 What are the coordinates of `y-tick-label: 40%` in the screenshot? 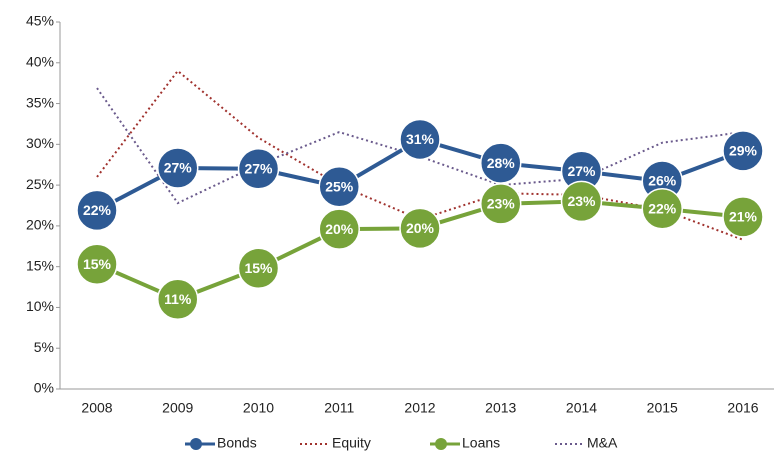 It's located at (40, 61).